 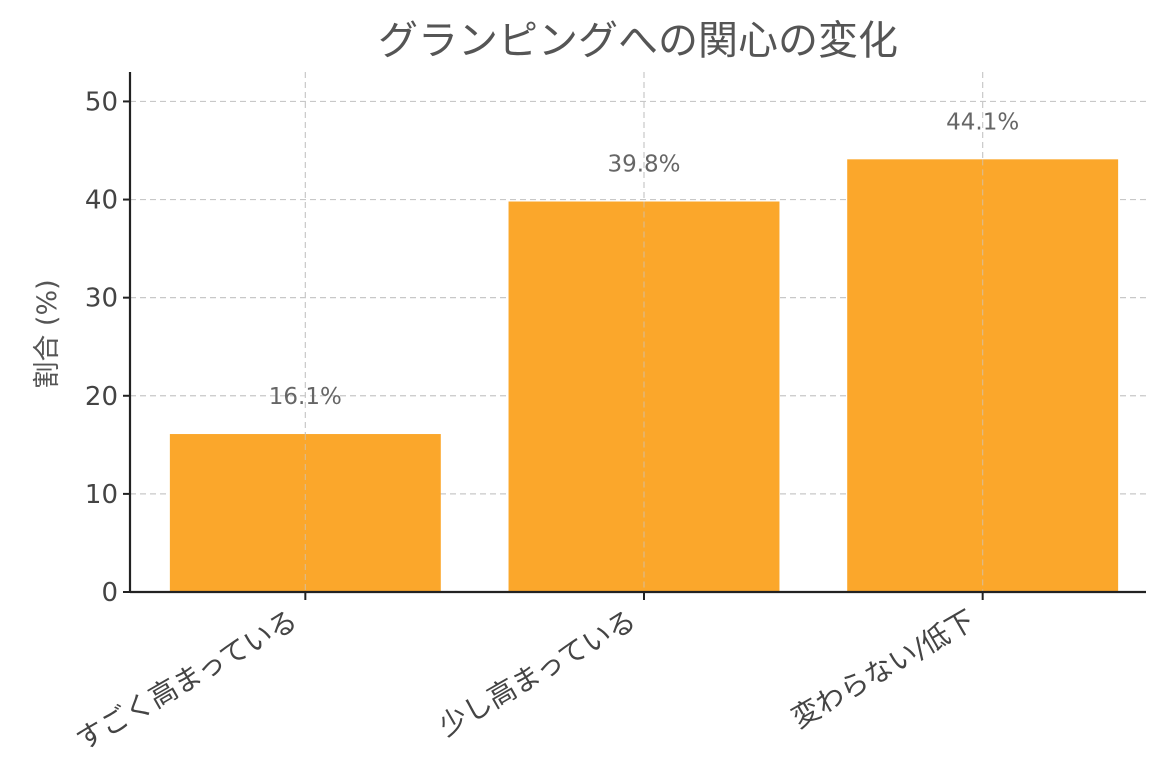 What do you see at coordinates (101, 201) in the screenshot?
I see `y-tick-label: 40` at bounding box center [101, 201].